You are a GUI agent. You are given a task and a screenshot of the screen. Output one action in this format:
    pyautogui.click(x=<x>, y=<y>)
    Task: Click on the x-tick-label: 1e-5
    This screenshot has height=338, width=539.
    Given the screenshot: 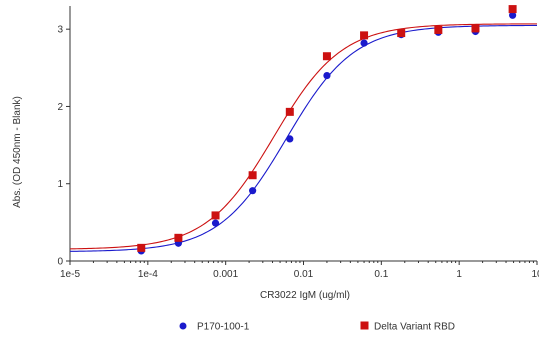 What is the action you would take?
    pyautogui.click(x=70, y=274)
    